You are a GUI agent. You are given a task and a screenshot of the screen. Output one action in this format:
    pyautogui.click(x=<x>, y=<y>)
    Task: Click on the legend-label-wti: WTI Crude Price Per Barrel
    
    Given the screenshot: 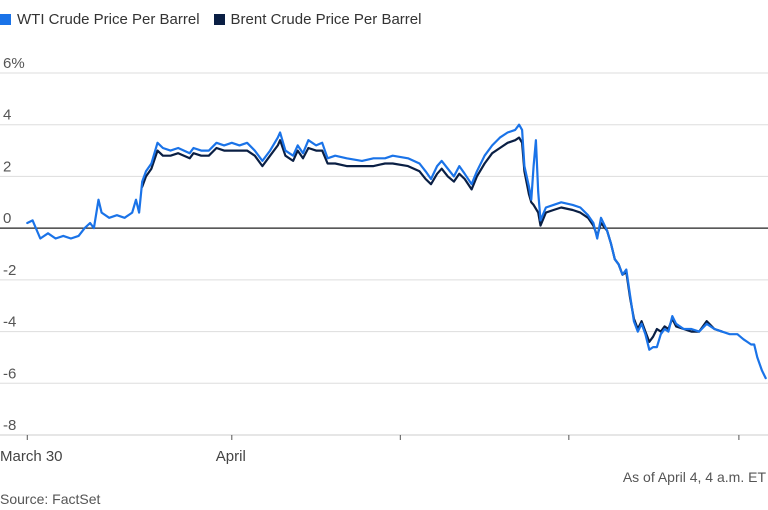 What is the action you would take?
    pyautogui.click(x=108, y=19)
    